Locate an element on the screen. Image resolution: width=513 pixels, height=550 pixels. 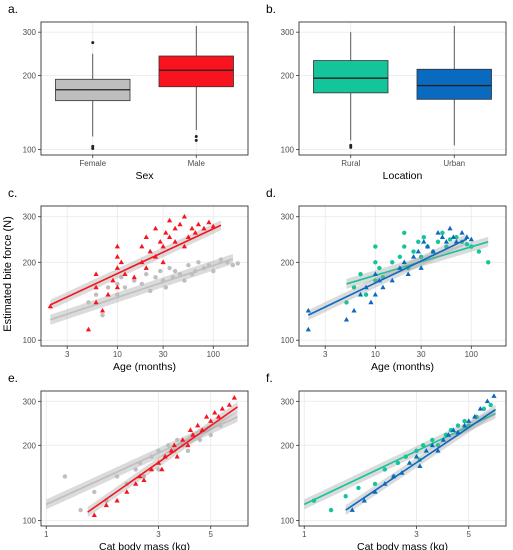
series-triangles is located at coordinates (389, 278).